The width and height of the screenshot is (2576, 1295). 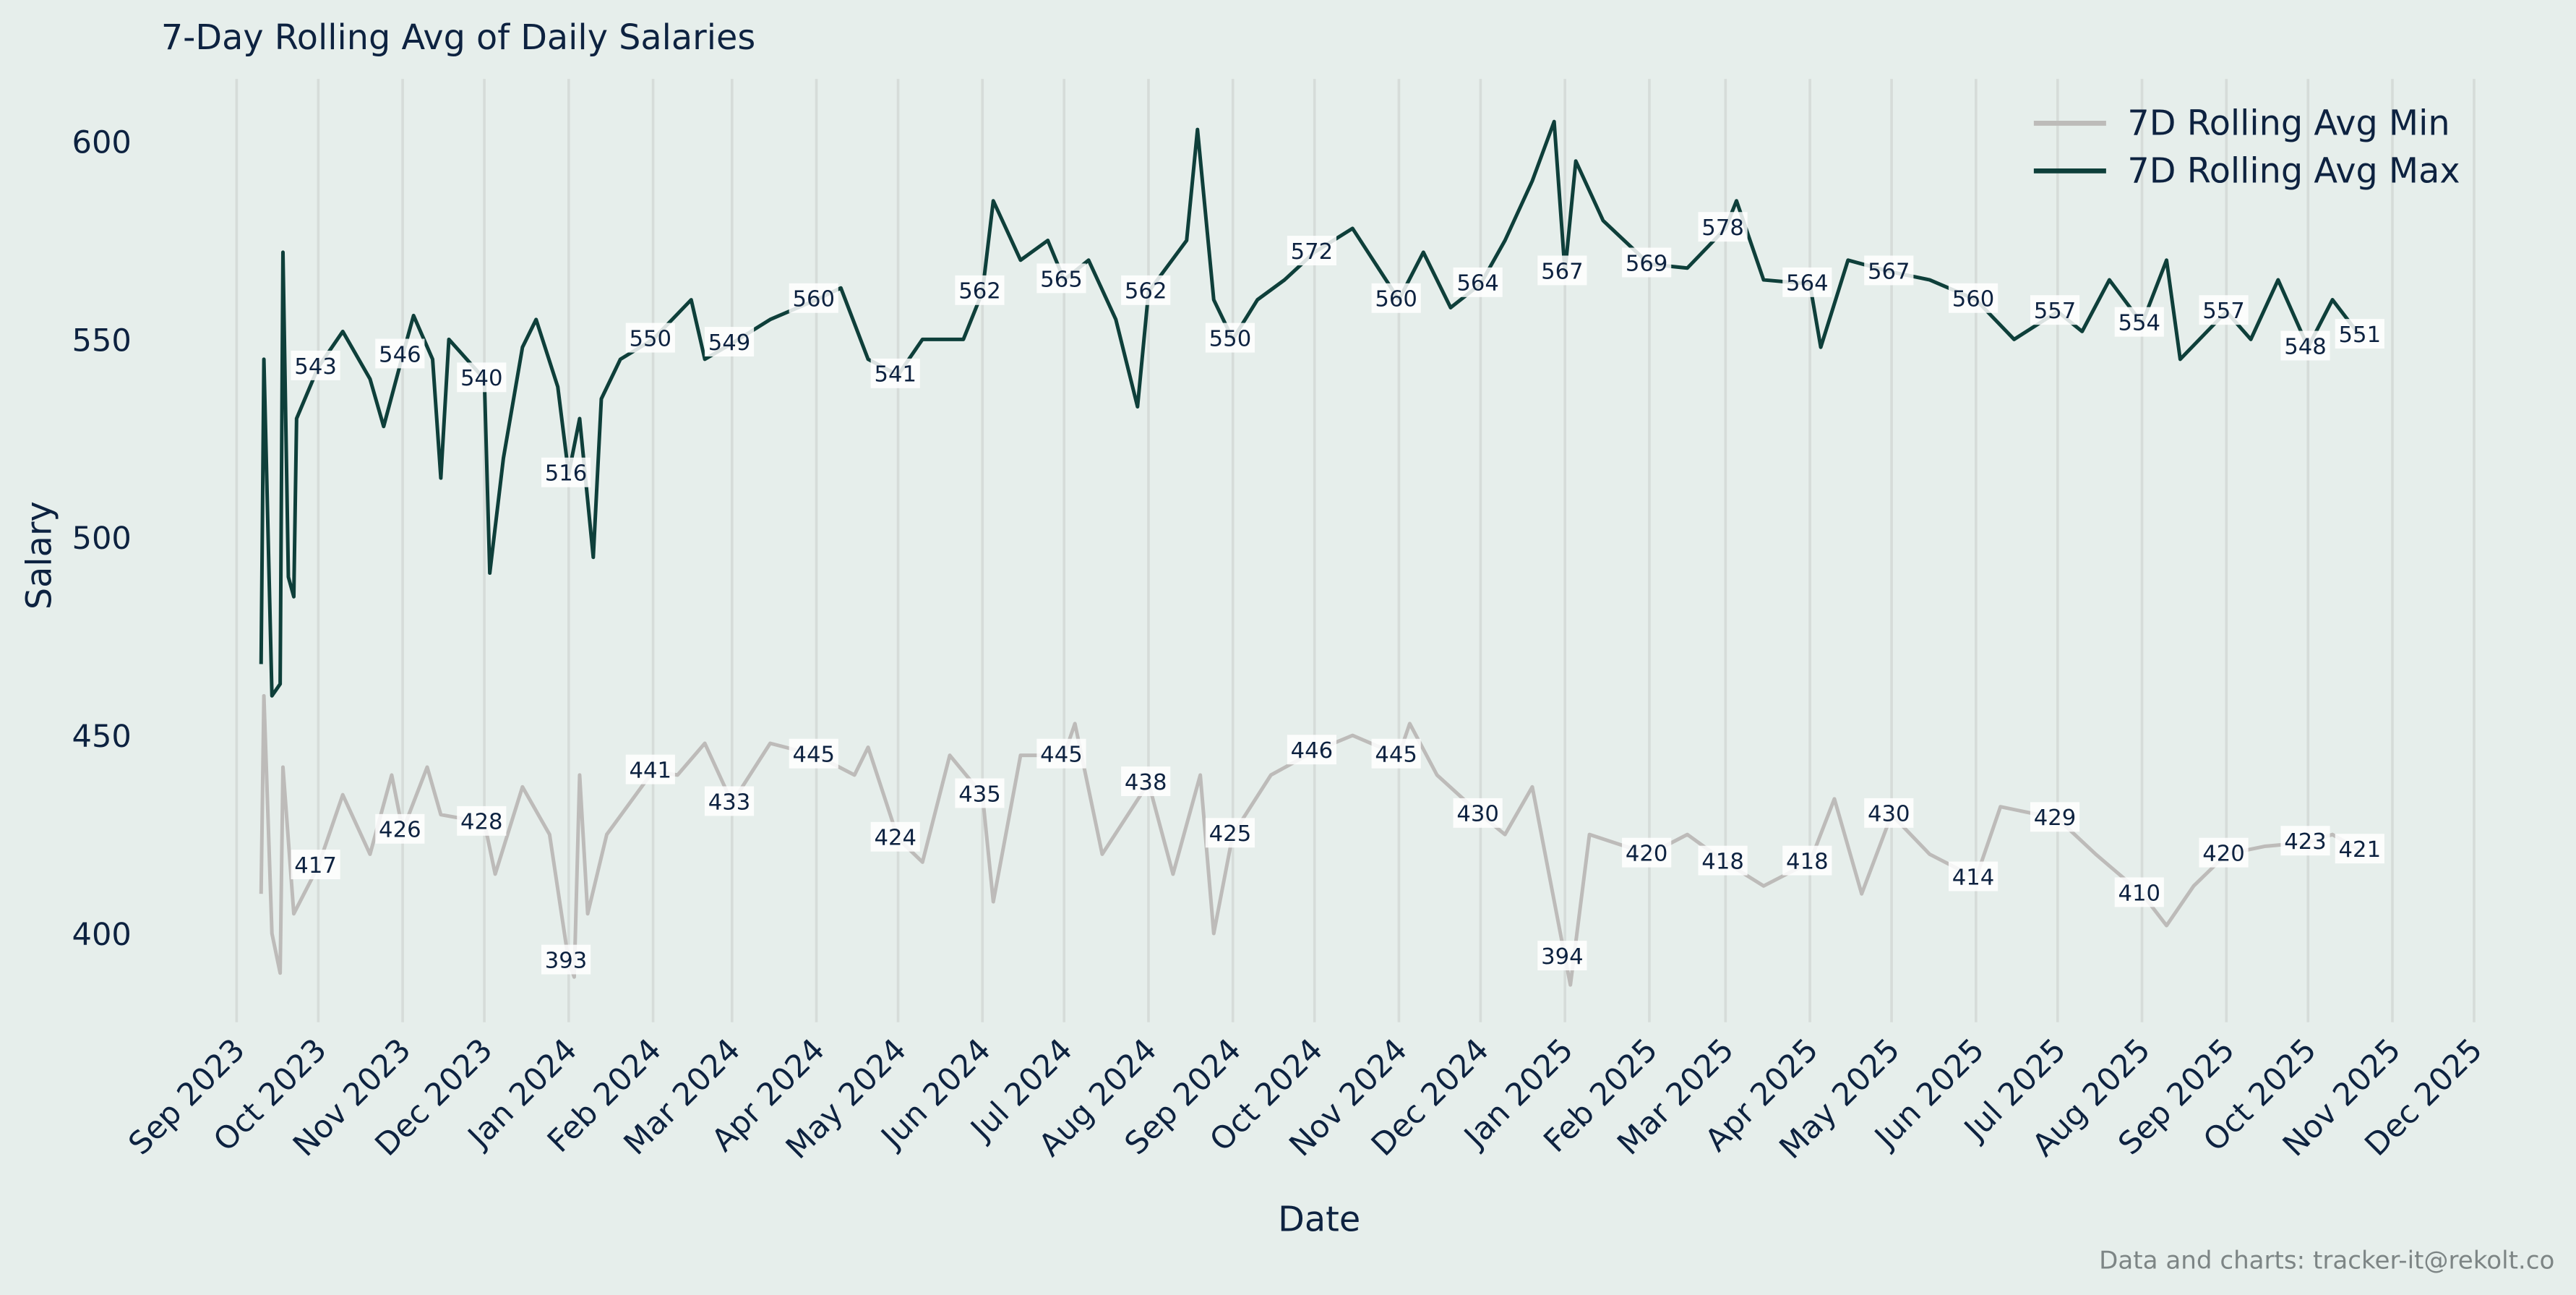 I want to click on data-label: 417, so click(x=316, y=865).